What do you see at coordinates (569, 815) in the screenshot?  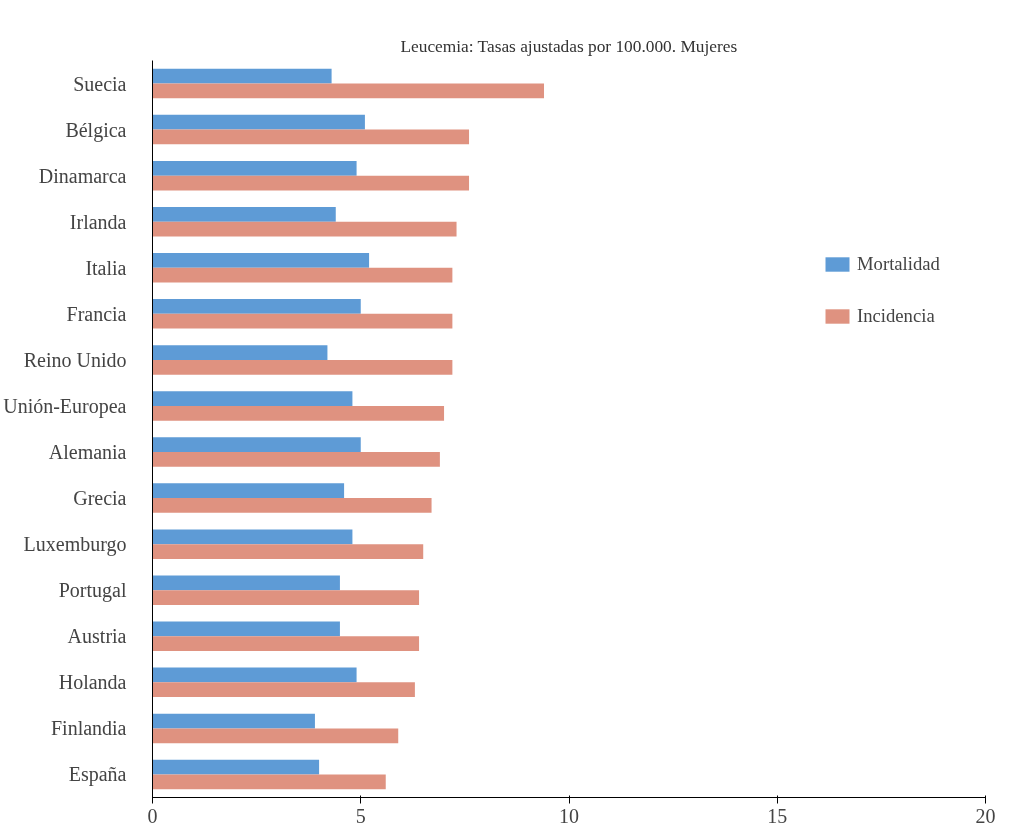 I see `x-tick-label: 10` at bounding box center [569, 815].